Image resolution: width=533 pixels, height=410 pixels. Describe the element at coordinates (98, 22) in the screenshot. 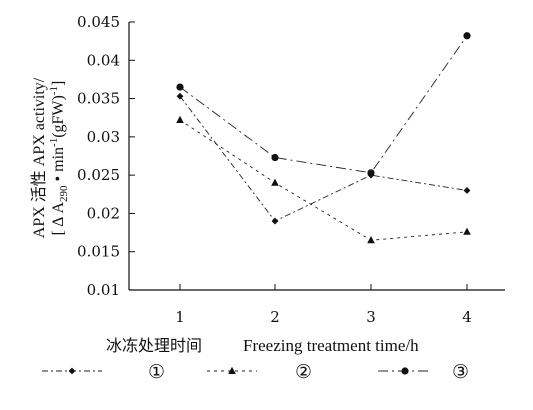

I see `y-tick-label: 0.045` at that location.